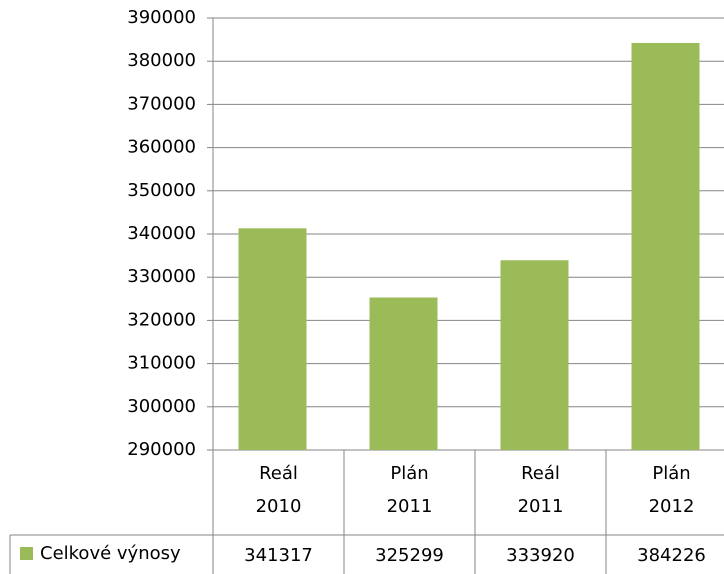 The image size is (724, 574). What do you see at coordinates (161, 147) in the screenshot?
I see `y-tick-label: 360000` at bounding box center [161, 147].